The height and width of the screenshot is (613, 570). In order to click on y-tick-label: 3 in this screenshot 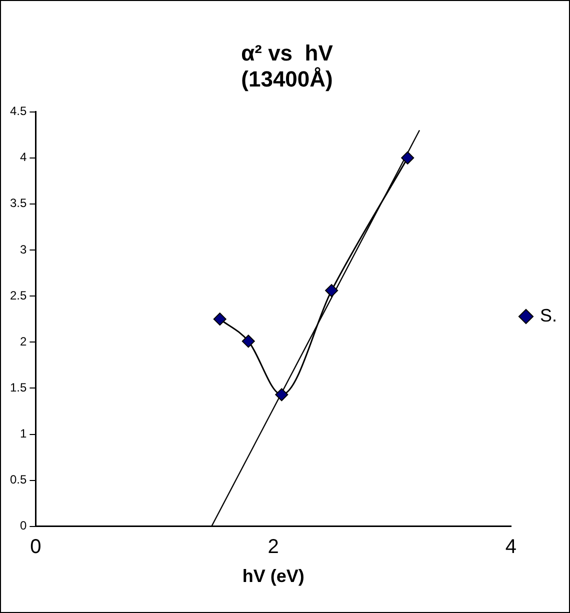, I will do `click(23, 249)`.